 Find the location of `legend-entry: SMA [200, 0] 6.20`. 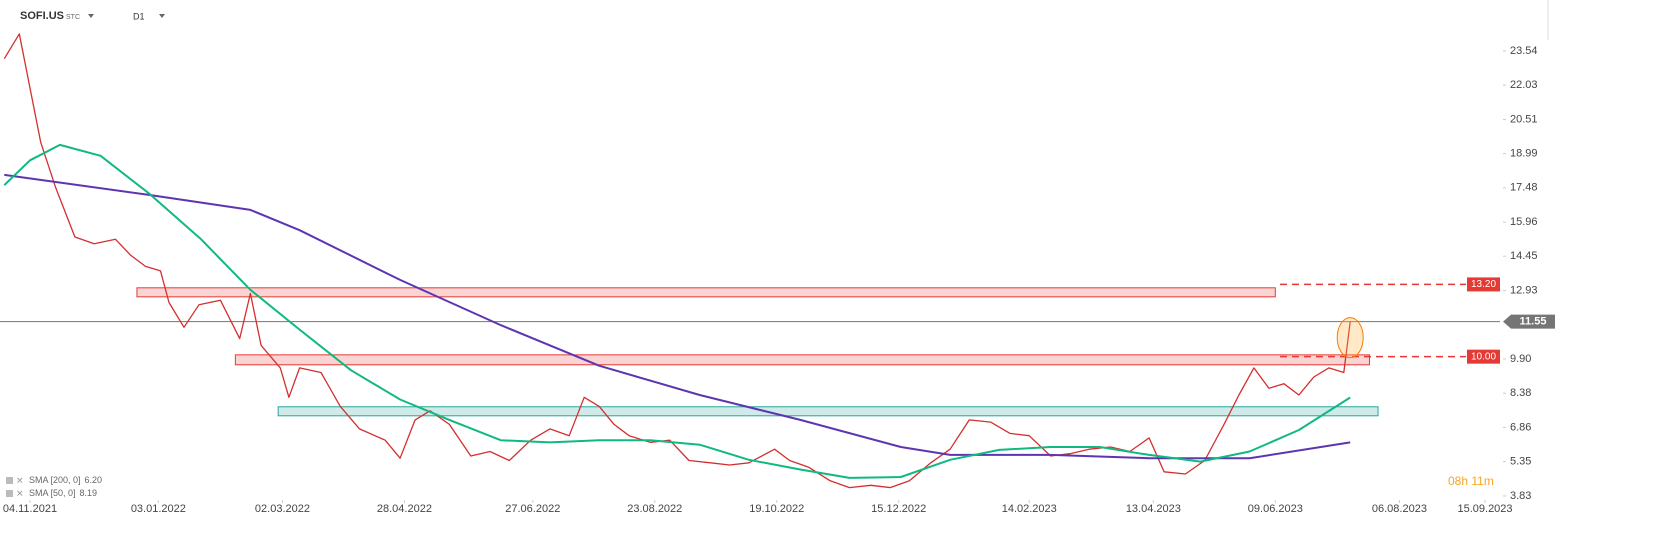

legend-entry: SMA [200, 0] 6.20 is located at coordinates (65, 480).